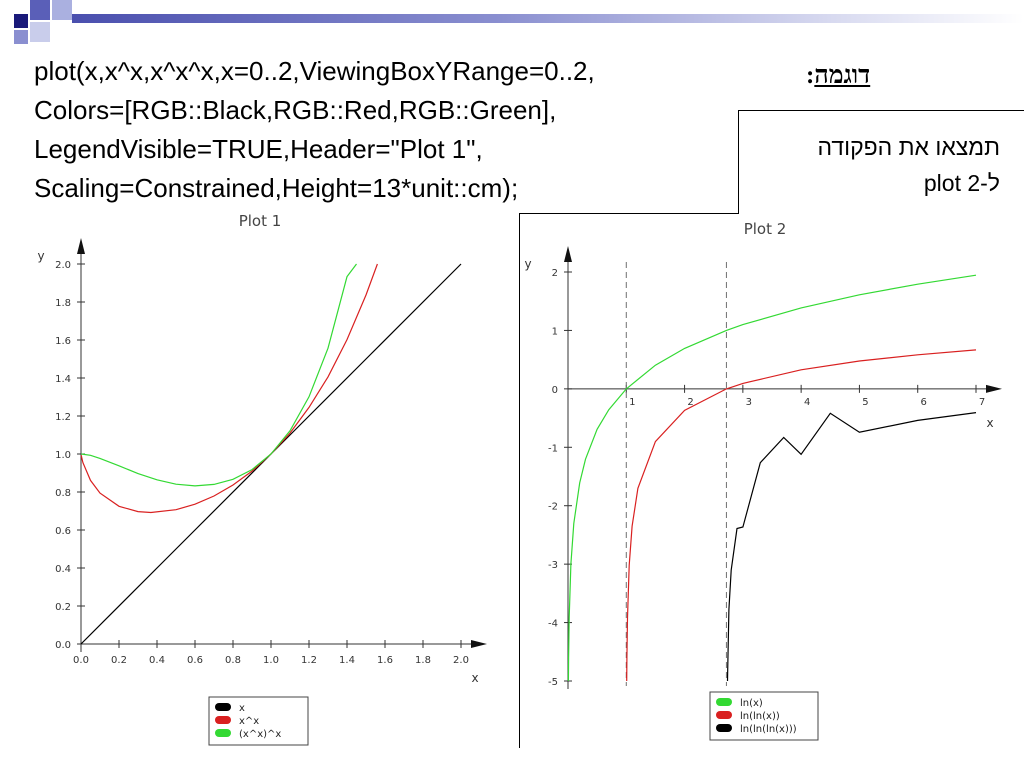 The height and width of the screenshot is (768, 1024). Describe the element at coordinates (81, 246) in the screenshot. I see `plot1-y-axis-arrow` at that location.